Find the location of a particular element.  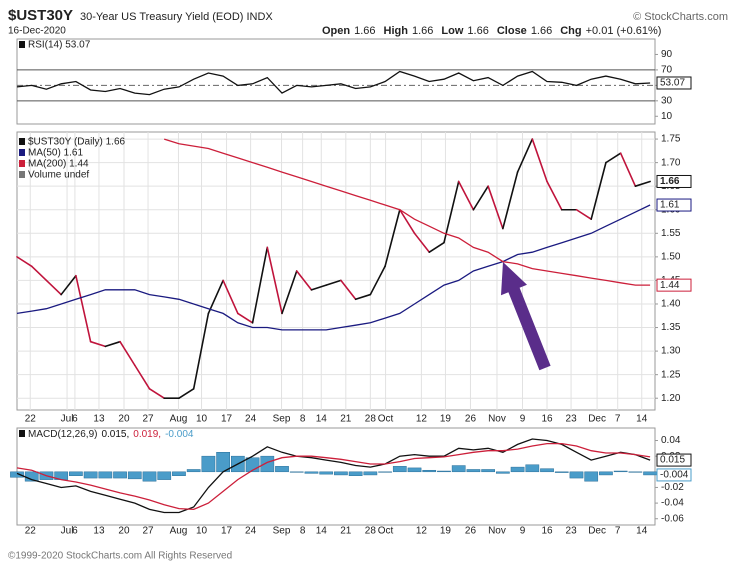

x-tick-label: 13 is located at coordinates (99, 531).